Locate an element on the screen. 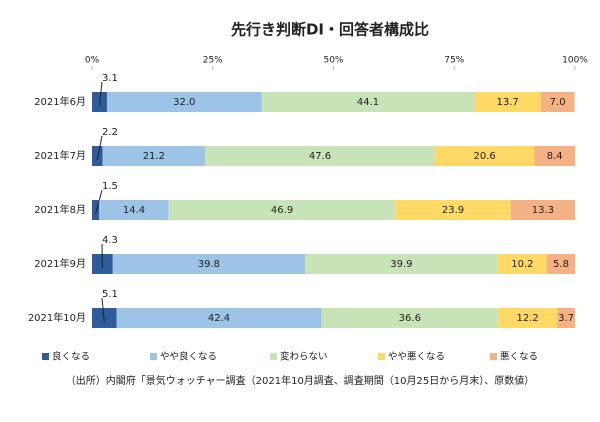  data-label: 42.4 is located at coordinates (219, 318).